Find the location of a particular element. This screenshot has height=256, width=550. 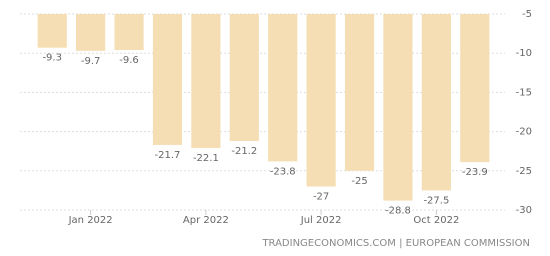

value-label: -27 is located at coordinates (321, 196).